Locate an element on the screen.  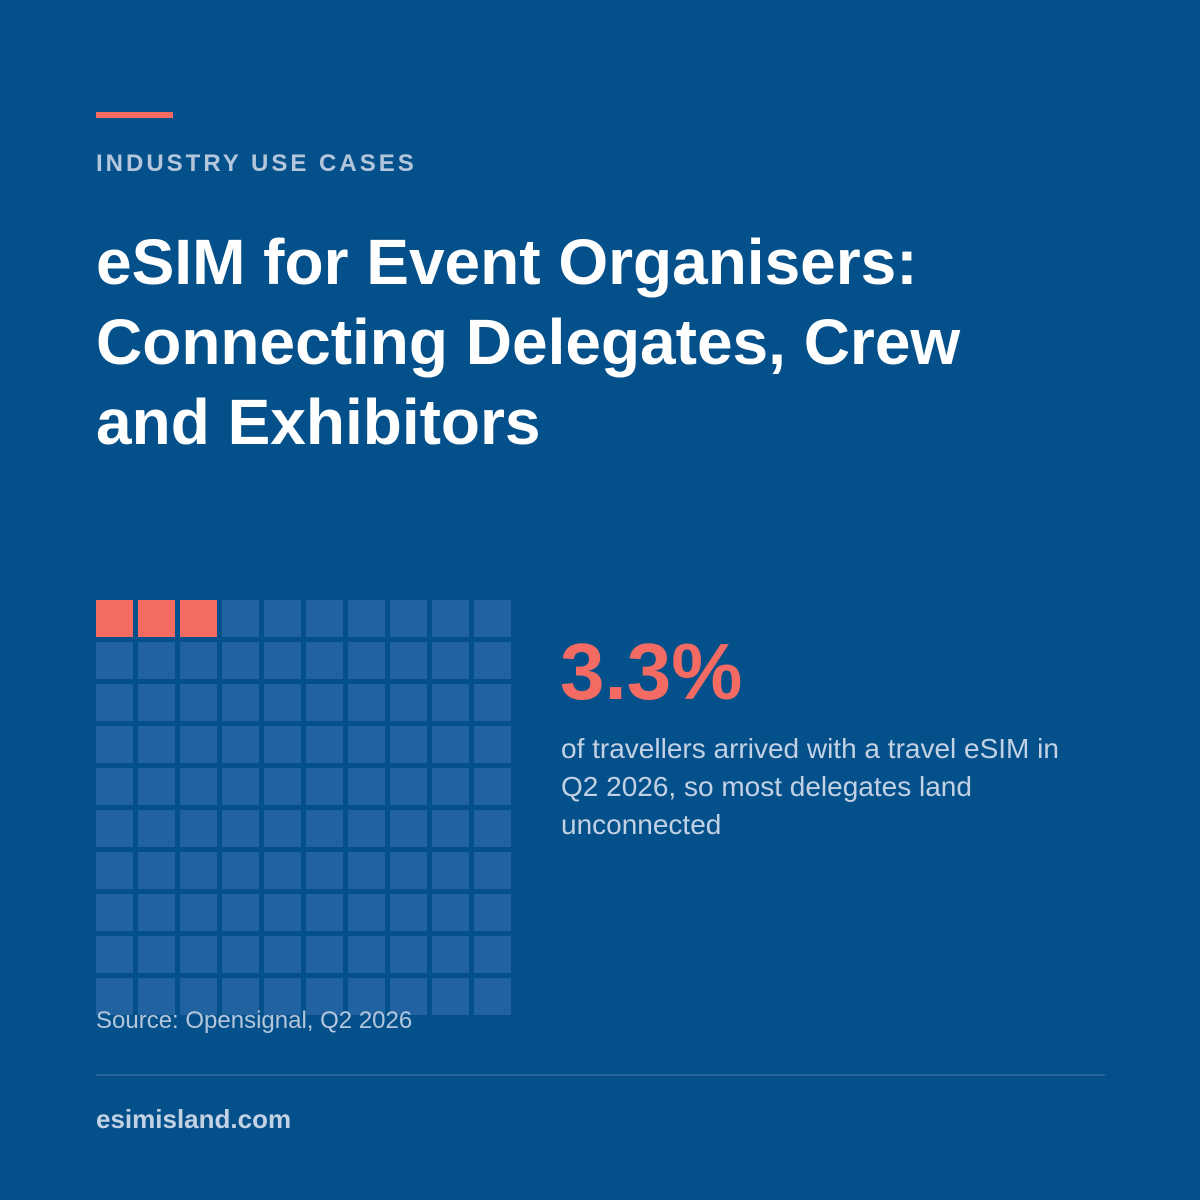
accent-bar is located at coordinates (134, 115).